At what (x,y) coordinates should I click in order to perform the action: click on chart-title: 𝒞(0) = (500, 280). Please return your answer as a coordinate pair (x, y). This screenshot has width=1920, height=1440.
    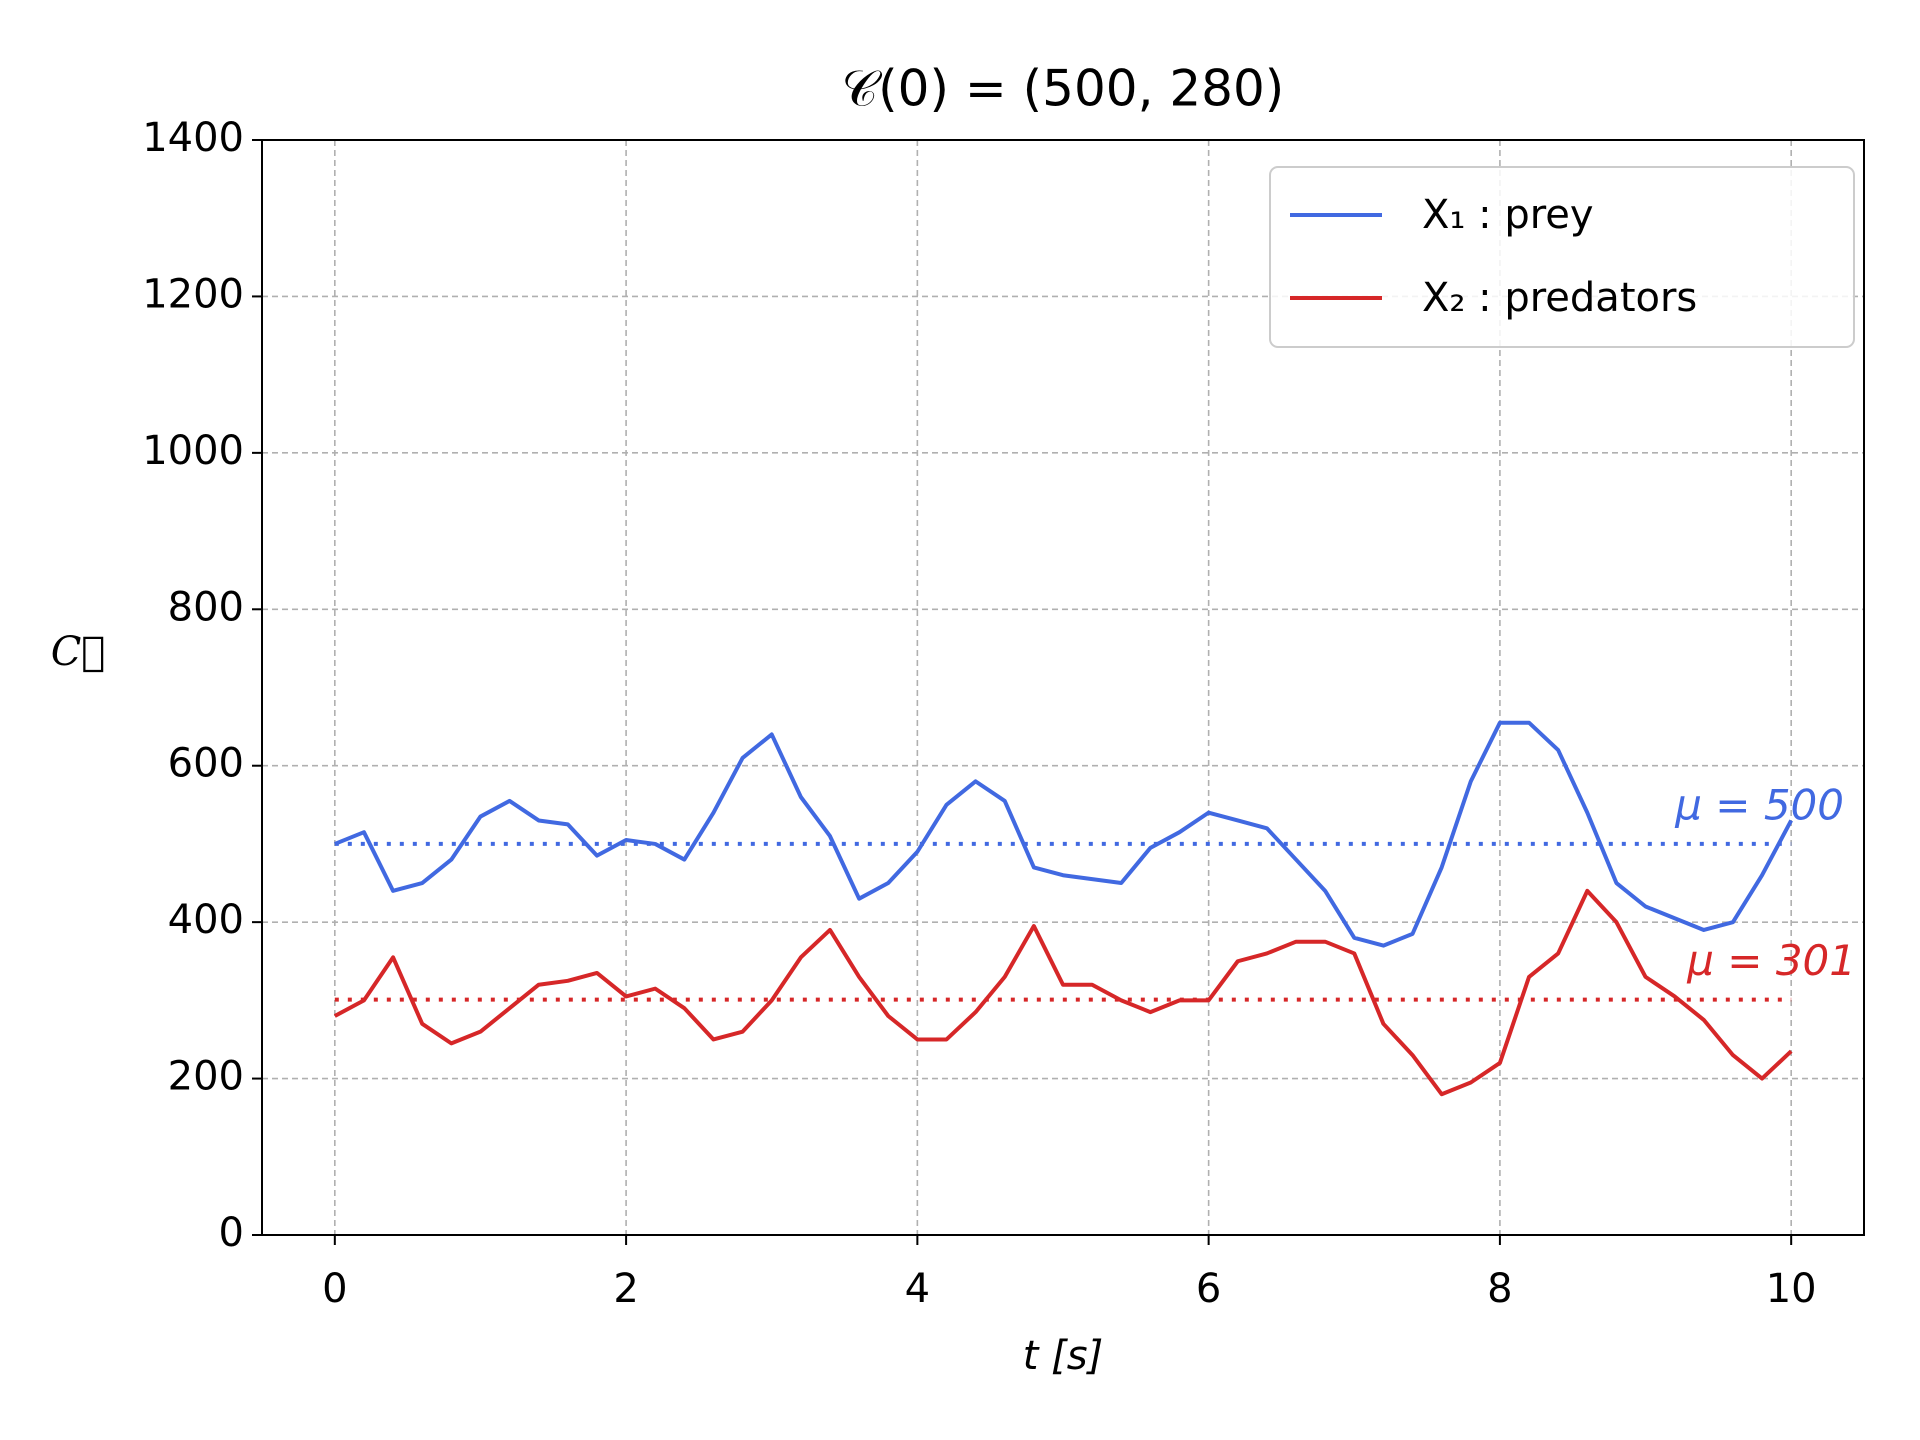
    Looking at the image, I should click on (1063, 89).